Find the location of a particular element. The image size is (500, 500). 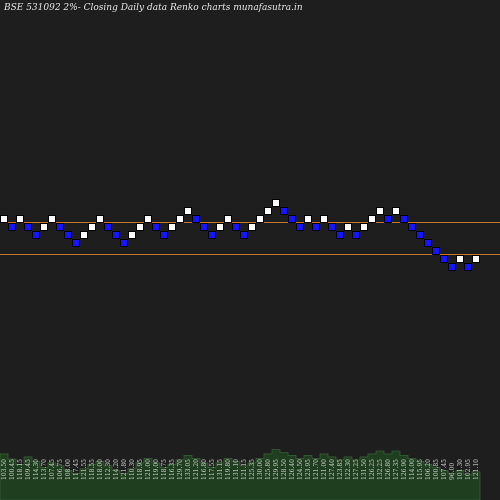

volume-label: 117.55 is located at coordinates (212, 469).